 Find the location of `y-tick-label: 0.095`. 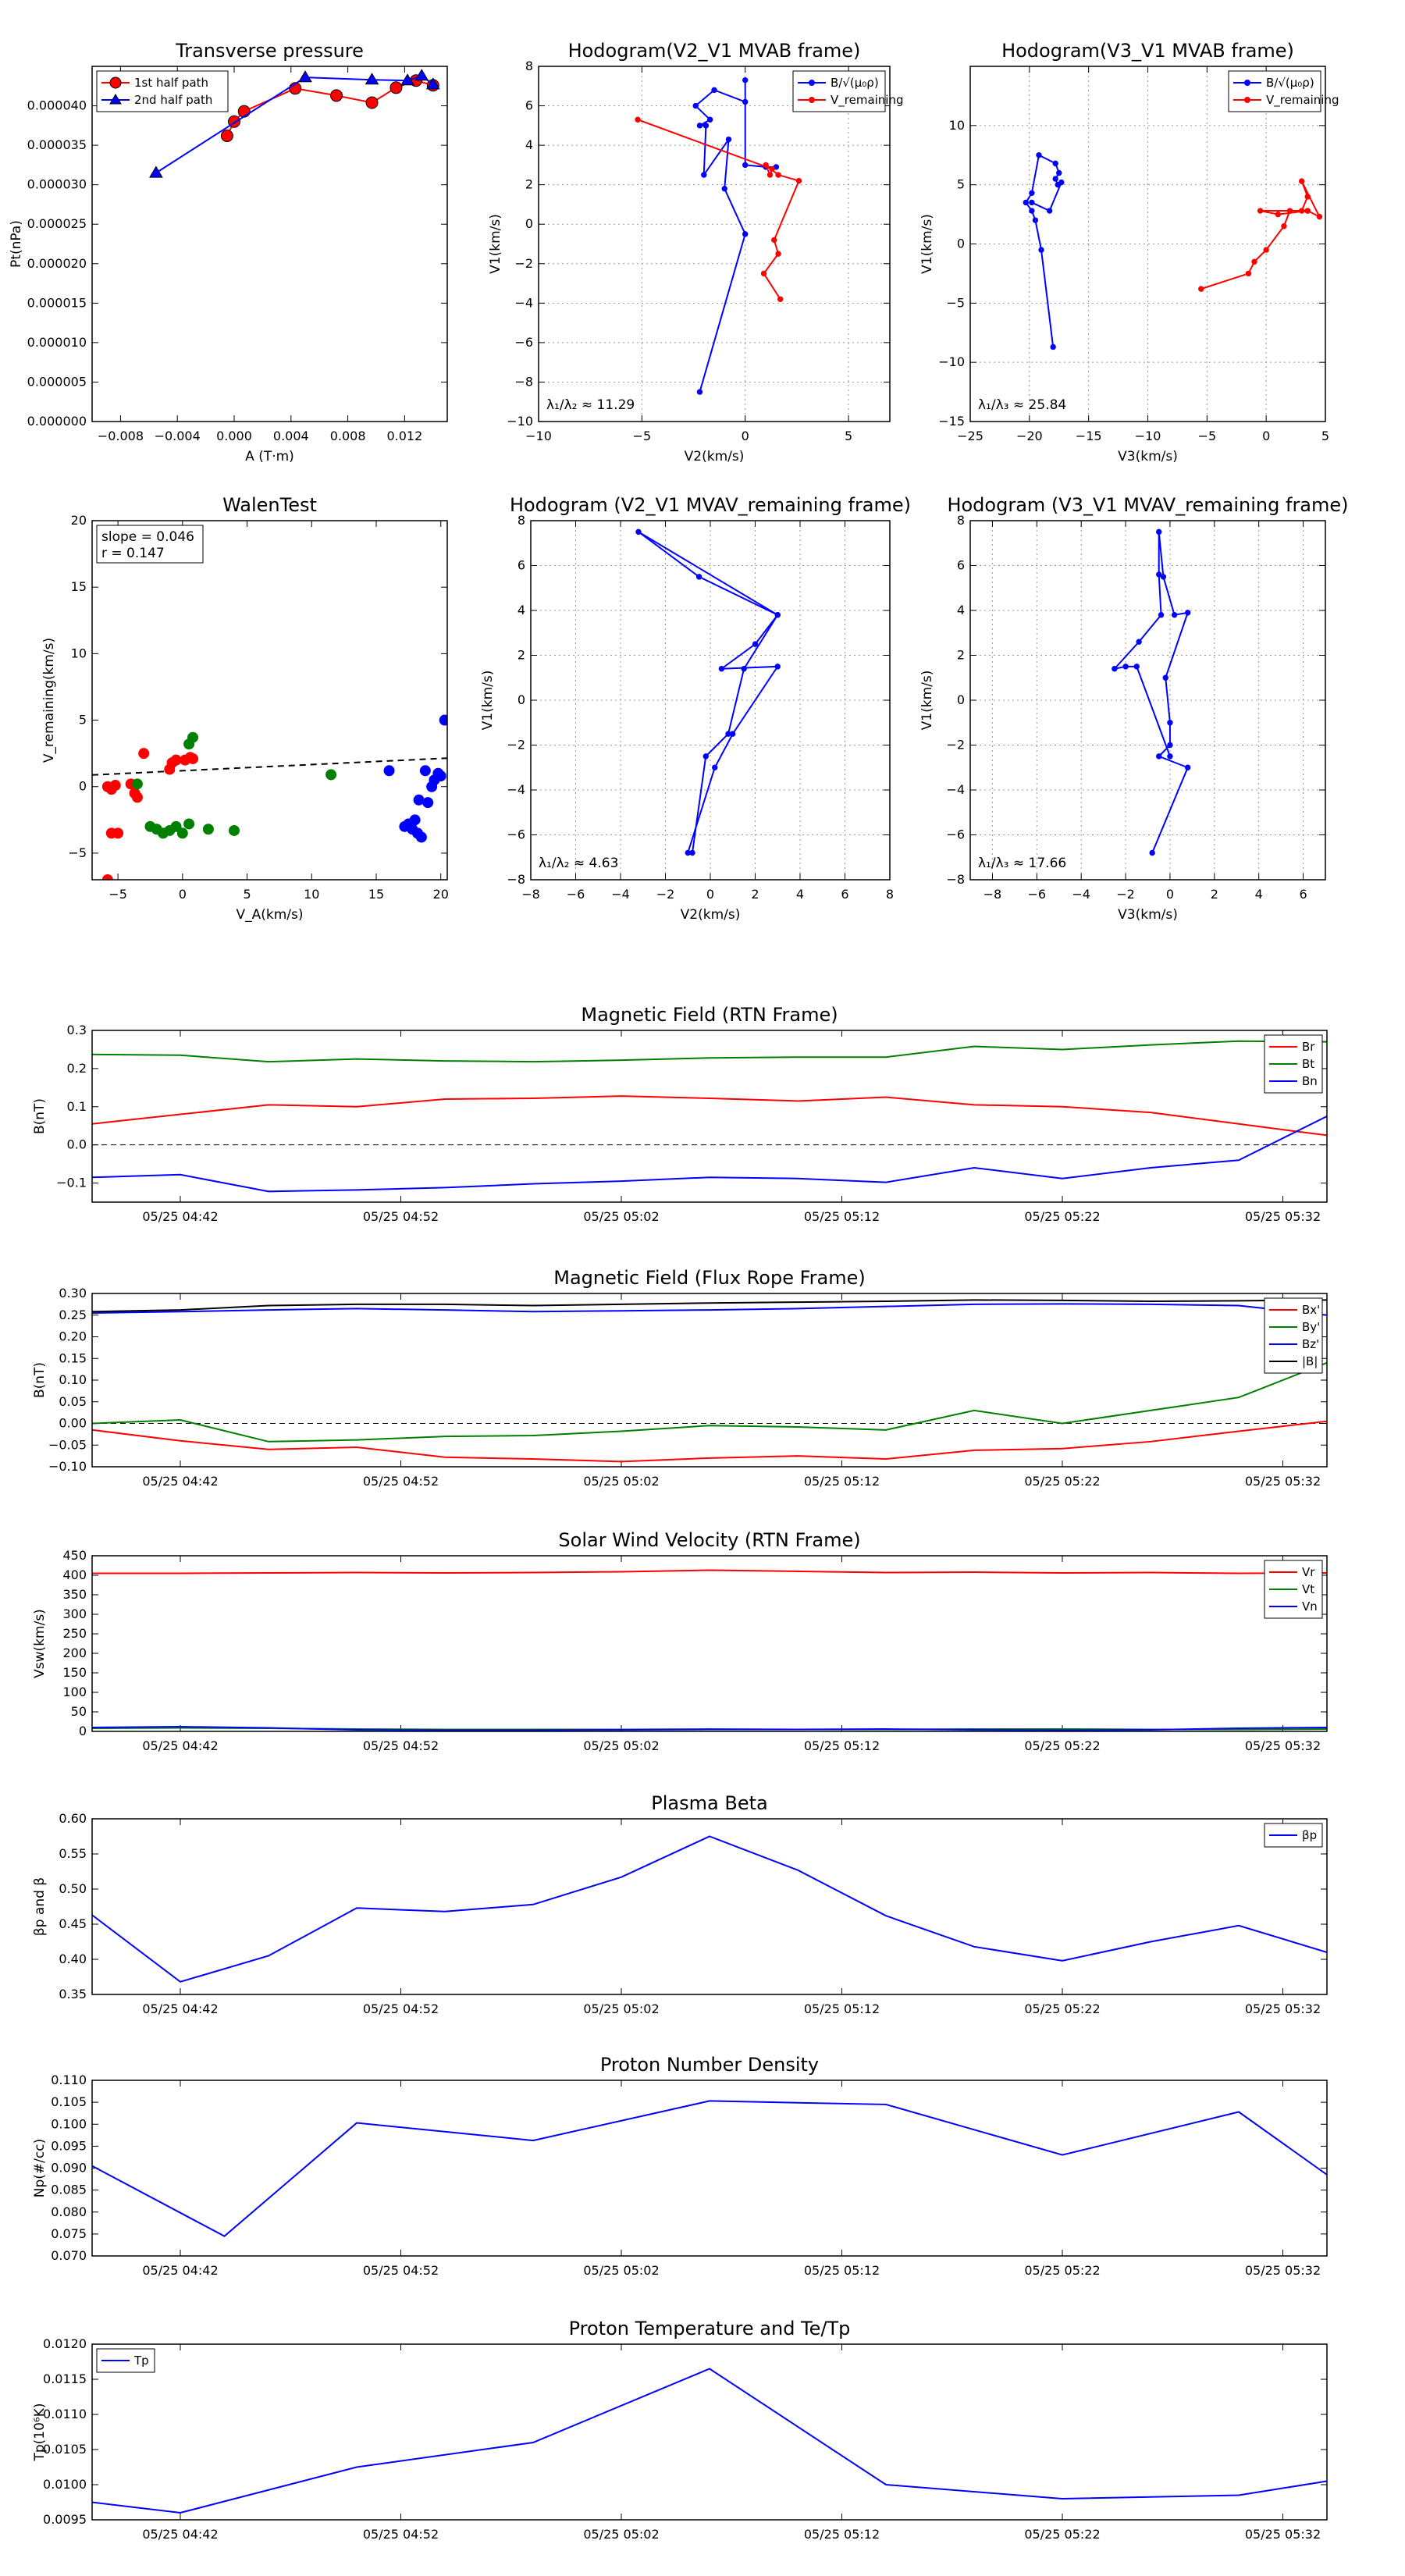

y-tick-label: 0.095 is located at coordinates (69, 2145).